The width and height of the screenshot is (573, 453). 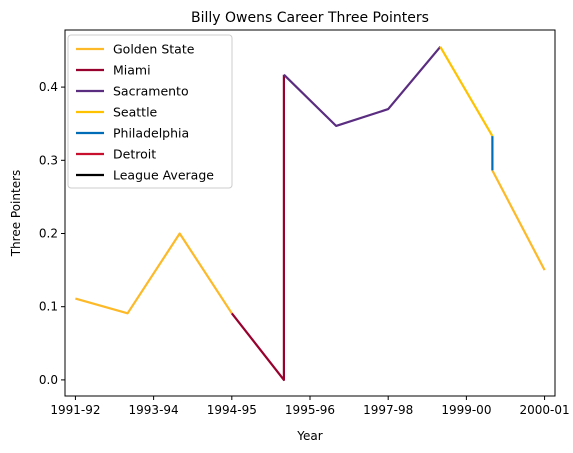 I want to click on series-line-seattle, so click(x=466, y=91).